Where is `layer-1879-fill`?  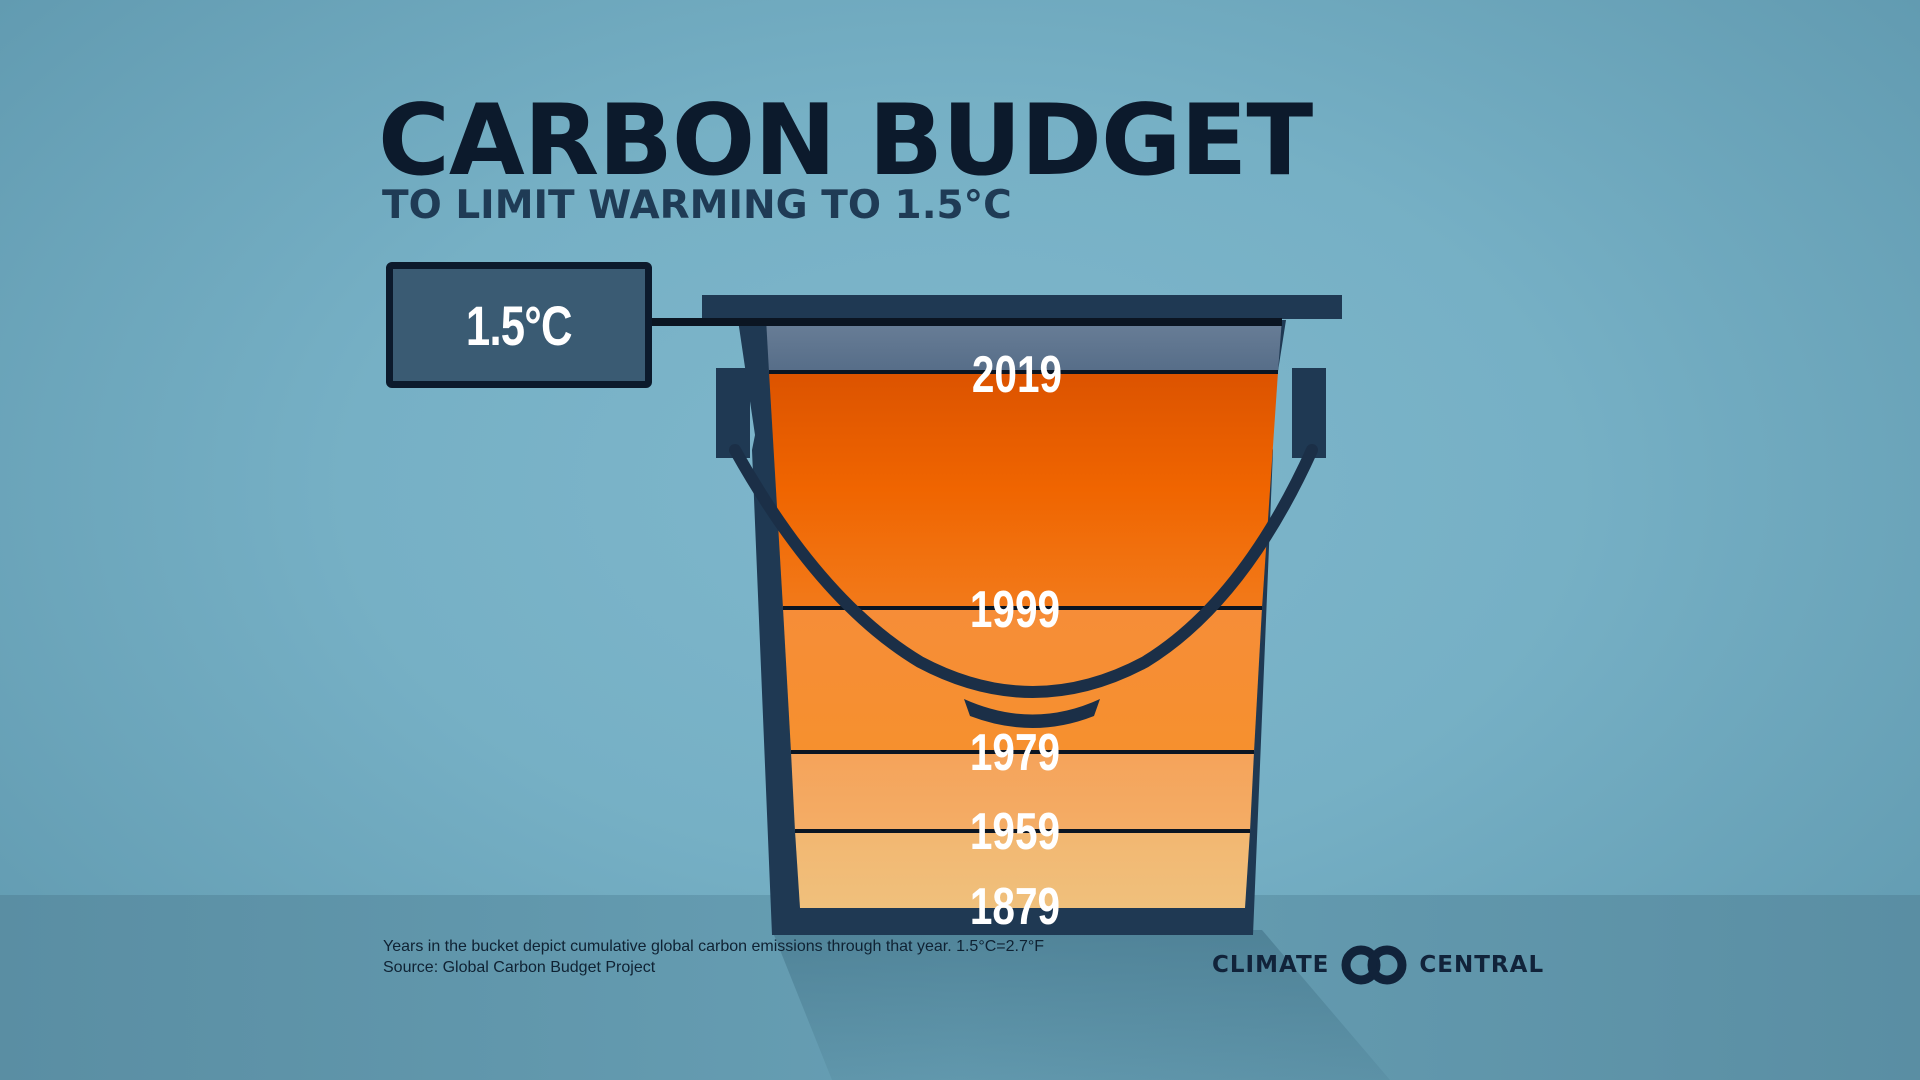 layer-1879-fill is located at coordinates (1022, 869).